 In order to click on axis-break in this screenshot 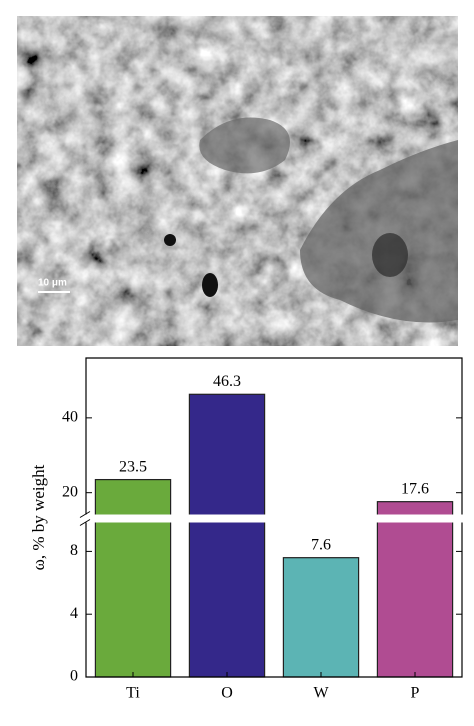, I will do `click(274, 518)`.